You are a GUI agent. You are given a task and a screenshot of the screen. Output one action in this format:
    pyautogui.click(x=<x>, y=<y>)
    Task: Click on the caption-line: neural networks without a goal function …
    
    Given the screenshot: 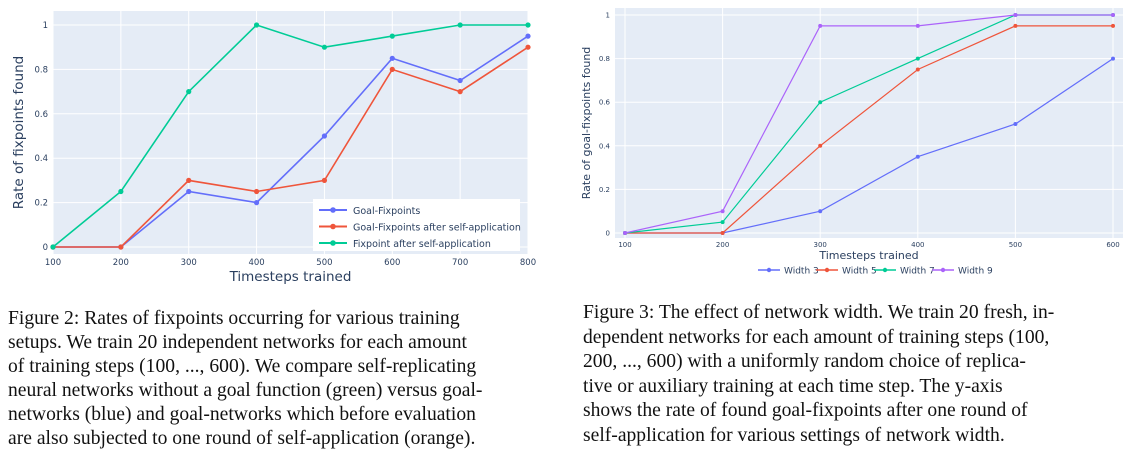 What is the action you would take?
    pyautogui.click(x=245, y=391)
    